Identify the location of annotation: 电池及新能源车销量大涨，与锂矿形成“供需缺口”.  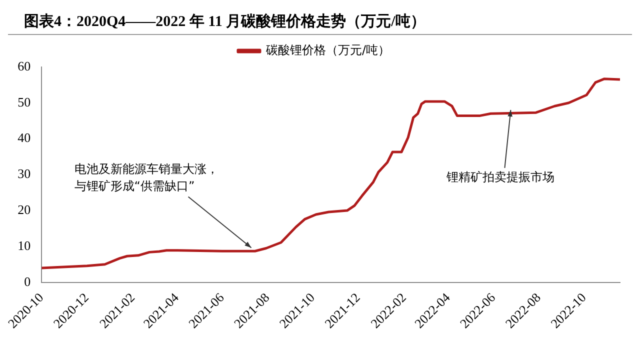
(146, 177).